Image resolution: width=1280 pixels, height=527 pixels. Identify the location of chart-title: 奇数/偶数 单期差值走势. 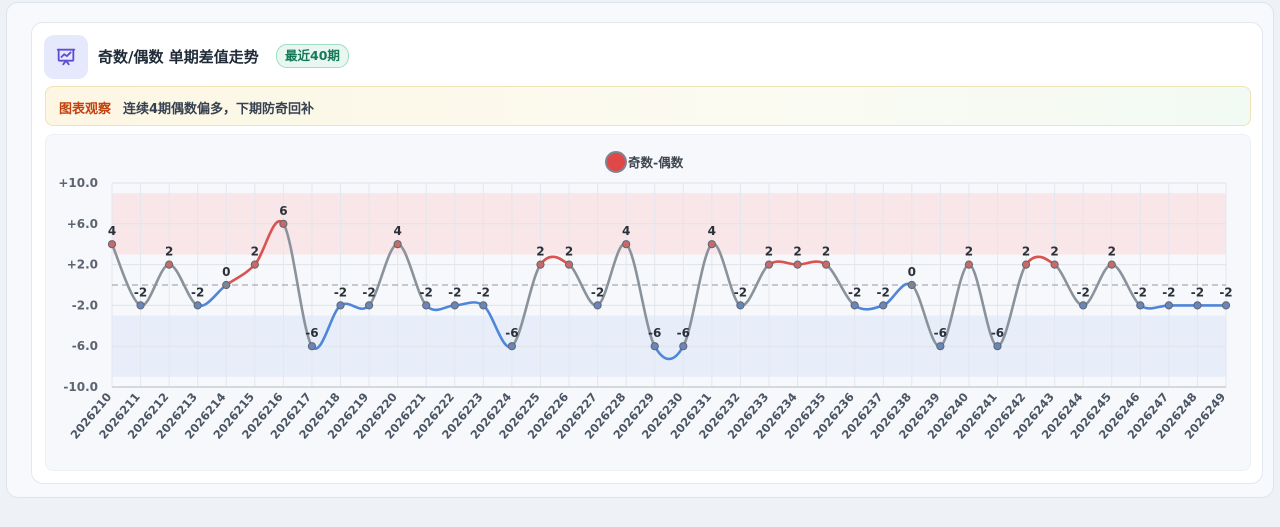
(178, 57).